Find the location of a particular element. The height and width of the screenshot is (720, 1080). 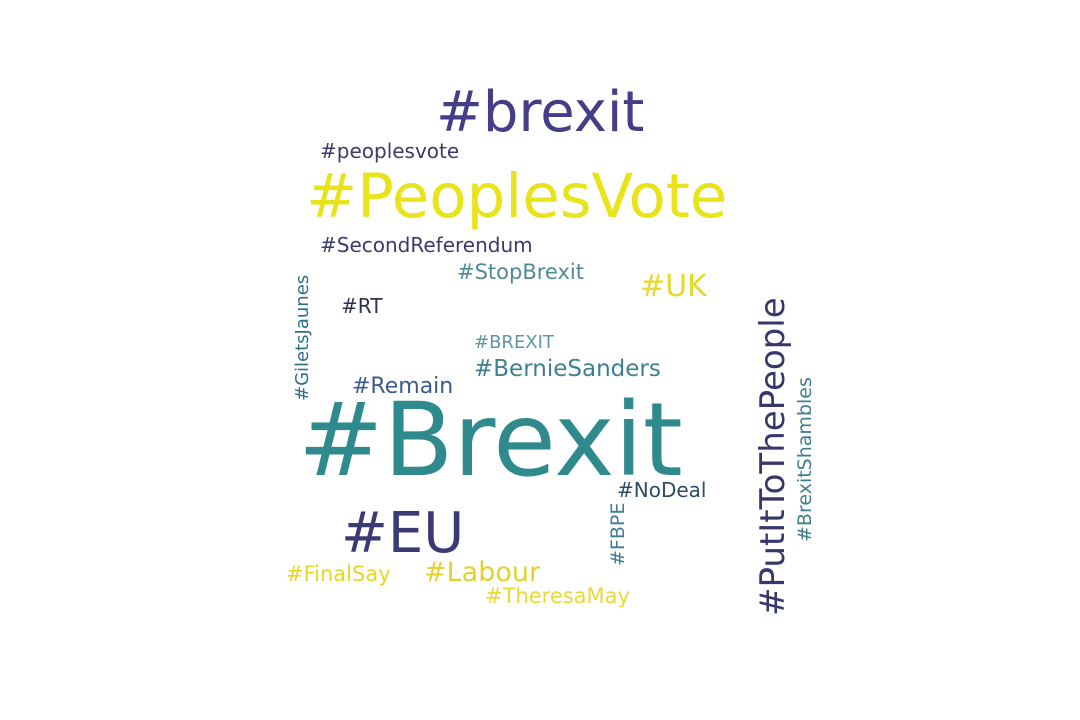

word-nodeal: #NoDeal is located at coordinates (662, 490).